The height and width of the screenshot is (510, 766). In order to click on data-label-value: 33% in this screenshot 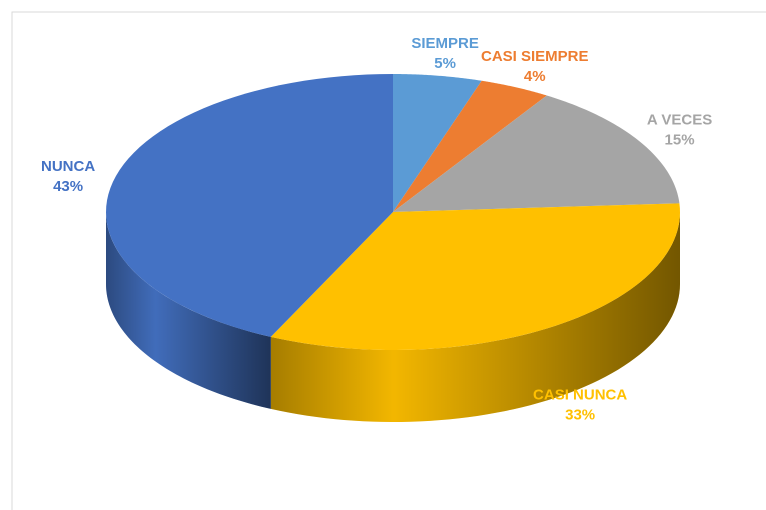, I will do `click(580, 415)`.